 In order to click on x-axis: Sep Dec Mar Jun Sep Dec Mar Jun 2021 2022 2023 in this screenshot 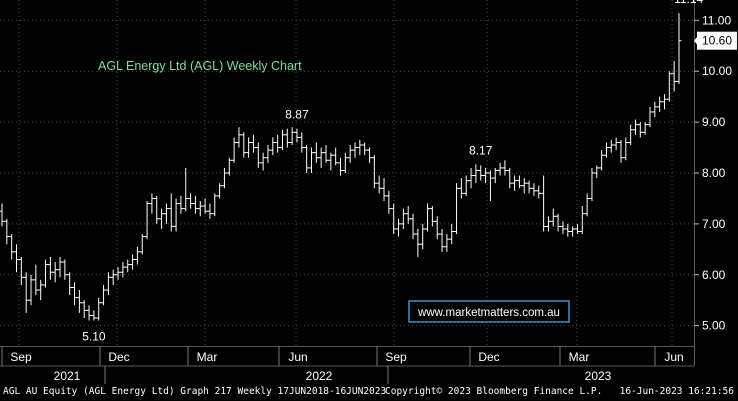, I will do `click(347, 365)`.